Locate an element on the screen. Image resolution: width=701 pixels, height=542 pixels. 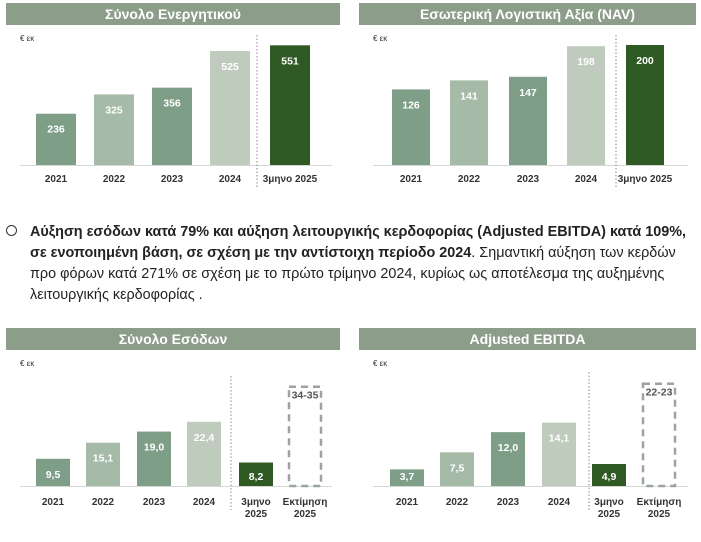
value-label: 551 is located at coordinates (290, 61).